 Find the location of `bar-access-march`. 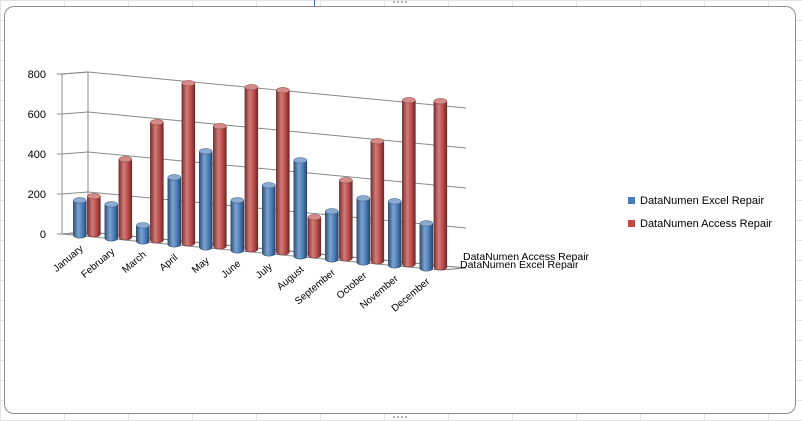

bar-access-march is located at coordinates (157, 181).